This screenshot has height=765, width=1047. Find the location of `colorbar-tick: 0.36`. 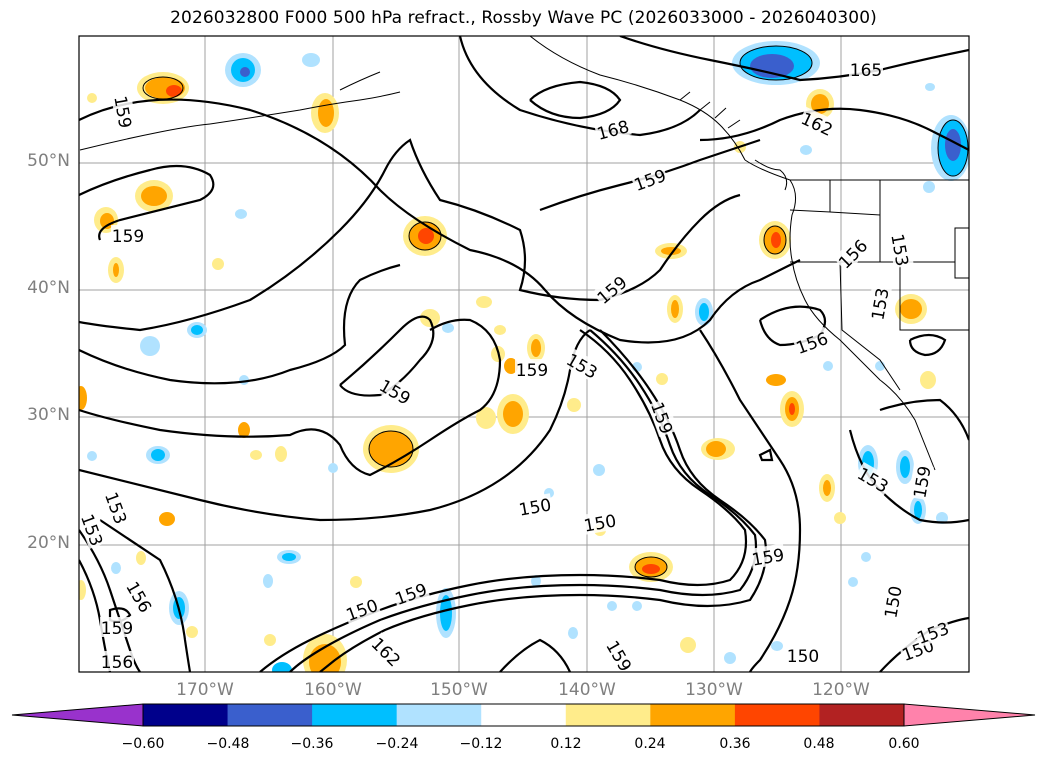

colorbar-tick: 0.36 is located at coordinates (735, 744).